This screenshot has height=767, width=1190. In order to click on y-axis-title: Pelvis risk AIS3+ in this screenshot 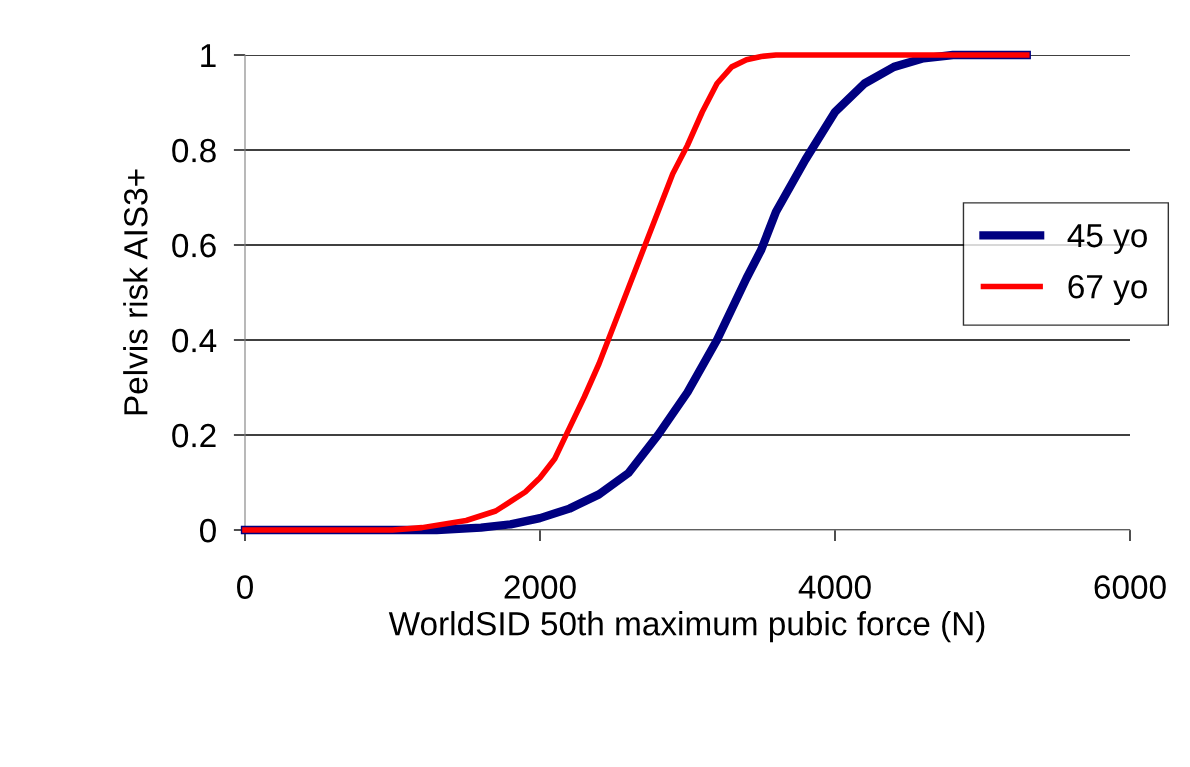, I will do `click(135, 292)`.